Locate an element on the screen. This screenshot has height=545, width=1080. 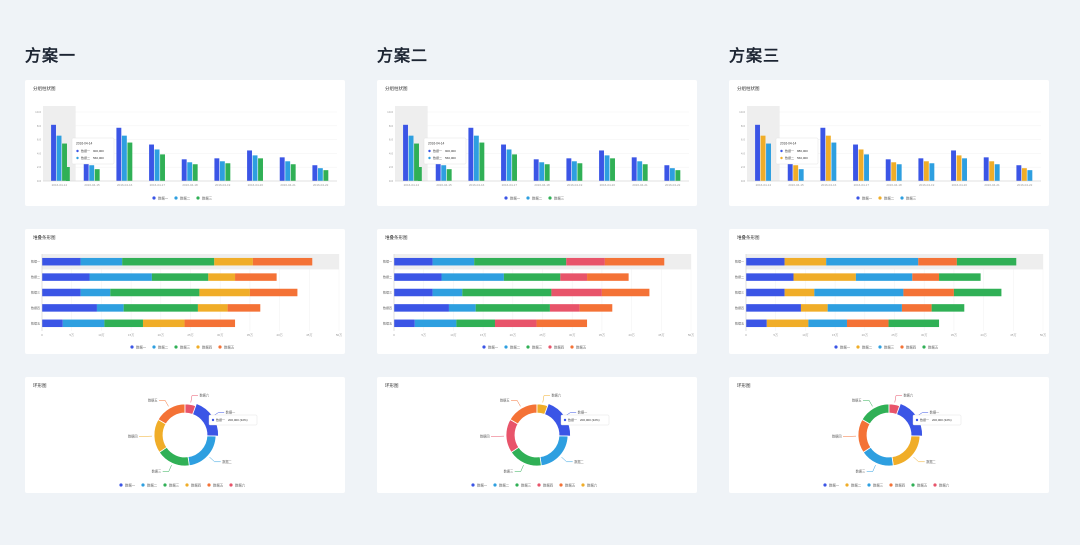
tooltip-box is located at coordinates (585, 420).